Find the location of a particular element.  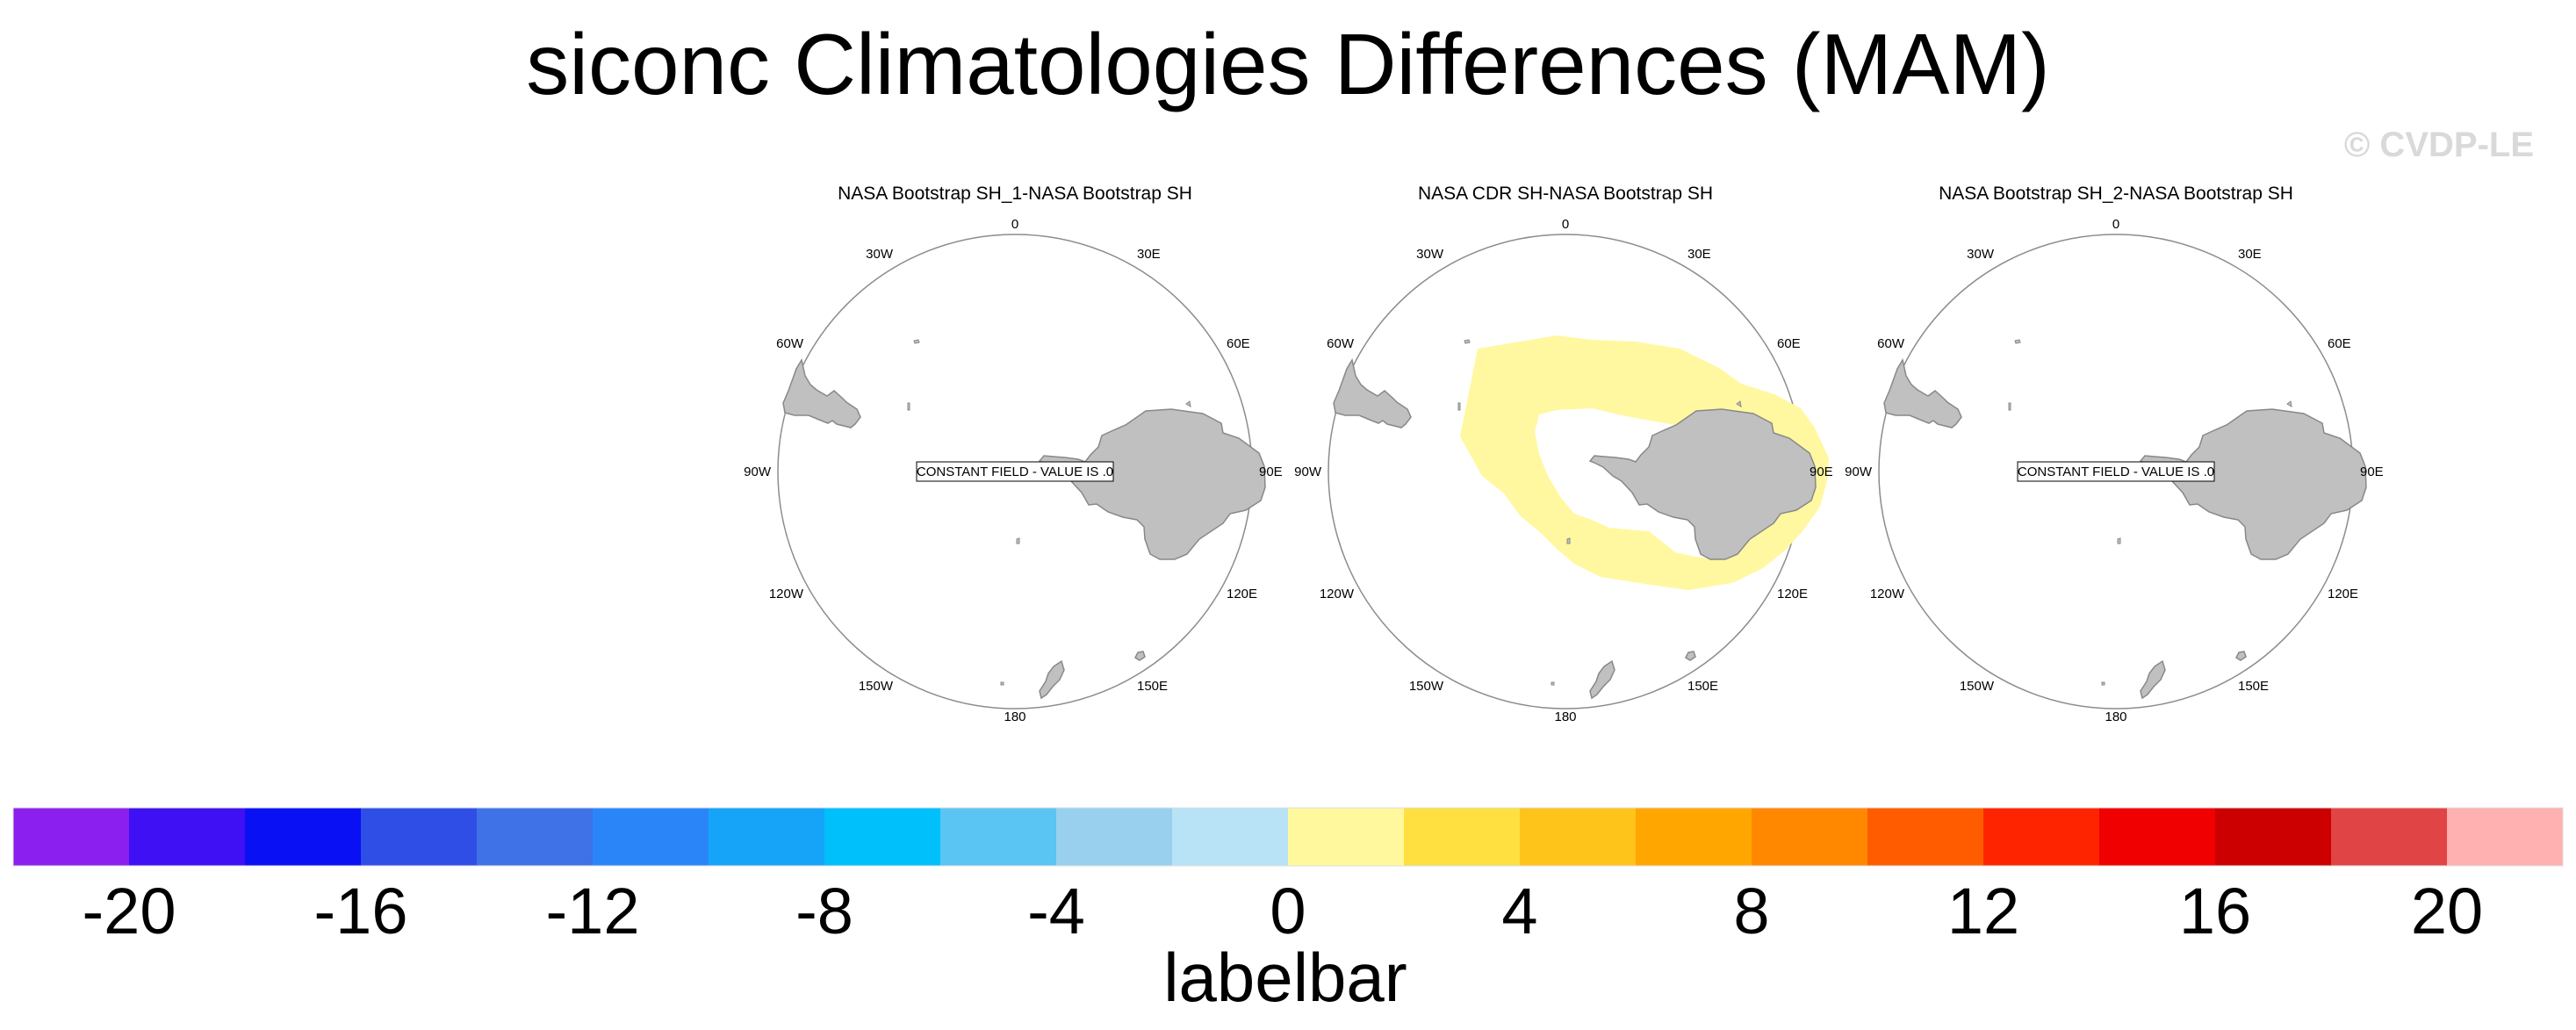

panel-title: NASA Bootstrap SH_2-NASA Bootstrap SH is located at coordinates (2116, 194).